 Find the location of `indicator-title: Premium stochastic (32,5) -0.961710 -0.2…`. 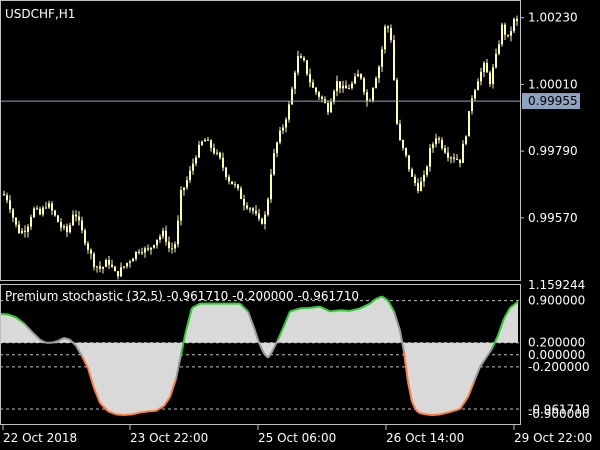

indicator-title: Premium stochastic (32,5) -0.961710 -0.2… is located at coordinates (182, 296).